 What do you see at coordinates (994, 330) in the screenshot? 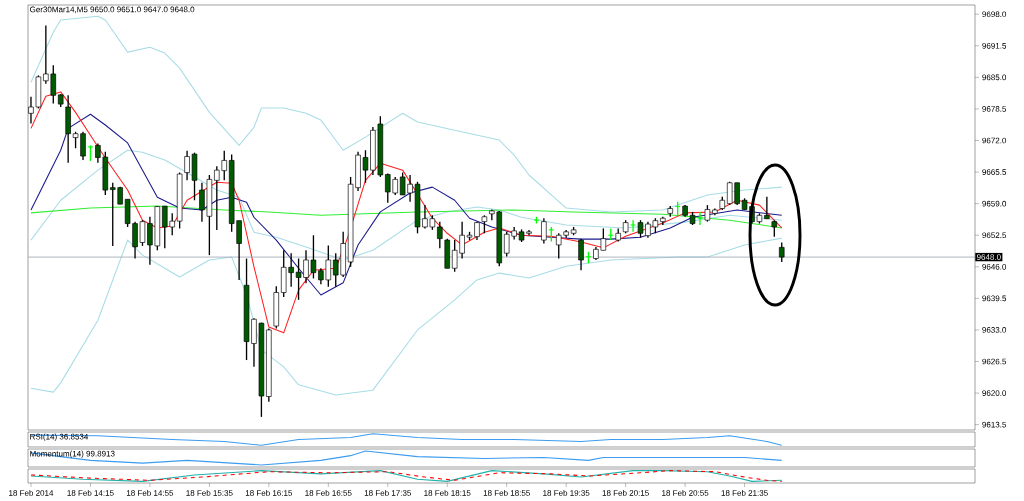
I see `y-tick-label: 9633.0` at bounding box center [994, 330].